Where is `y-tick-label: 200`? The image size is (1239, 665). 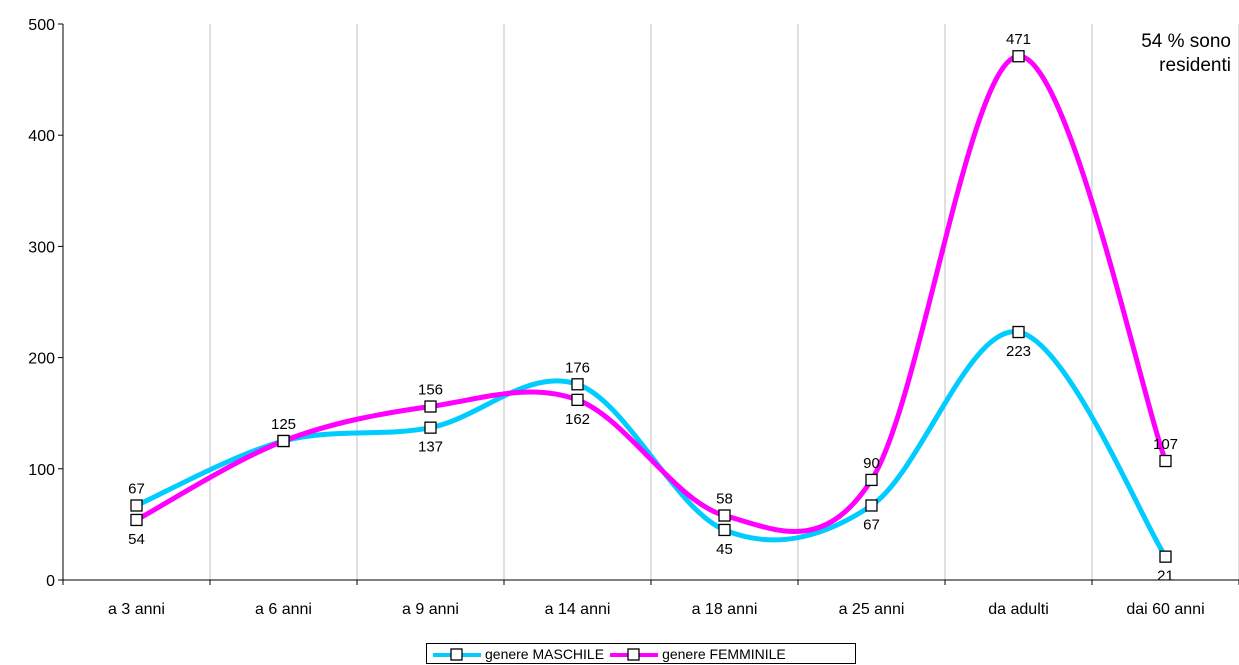
y-tick-label: 200 is located at coordinates (41, 359).